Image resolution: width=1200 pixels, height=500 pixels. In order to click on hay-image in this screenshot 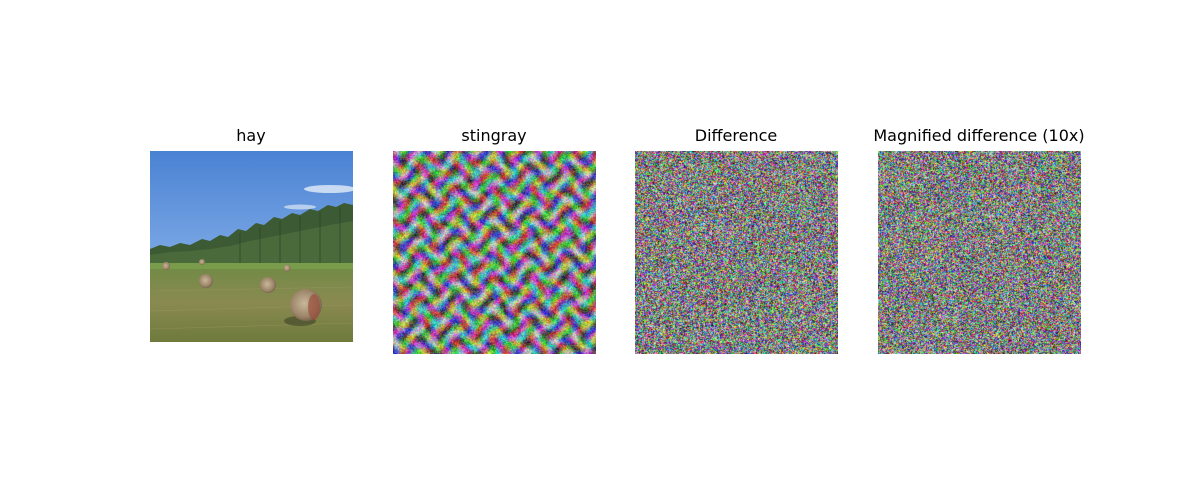, I will do `click(251, 246)`.